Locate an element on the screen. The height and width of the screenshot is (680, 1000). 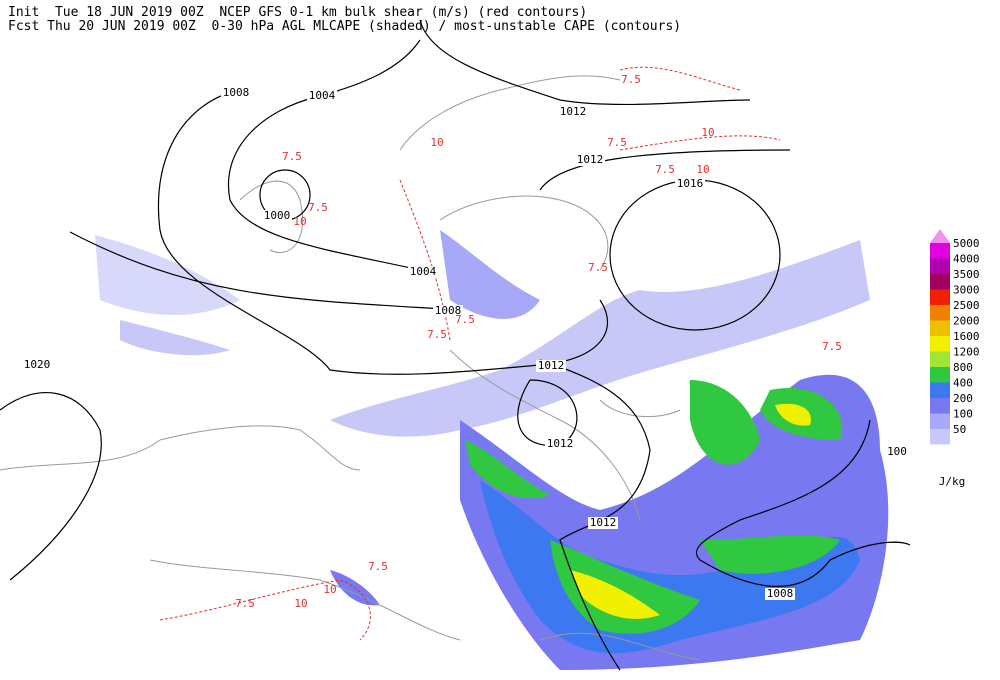
isobar-label: 1016 is located at coordinates (690, 183).